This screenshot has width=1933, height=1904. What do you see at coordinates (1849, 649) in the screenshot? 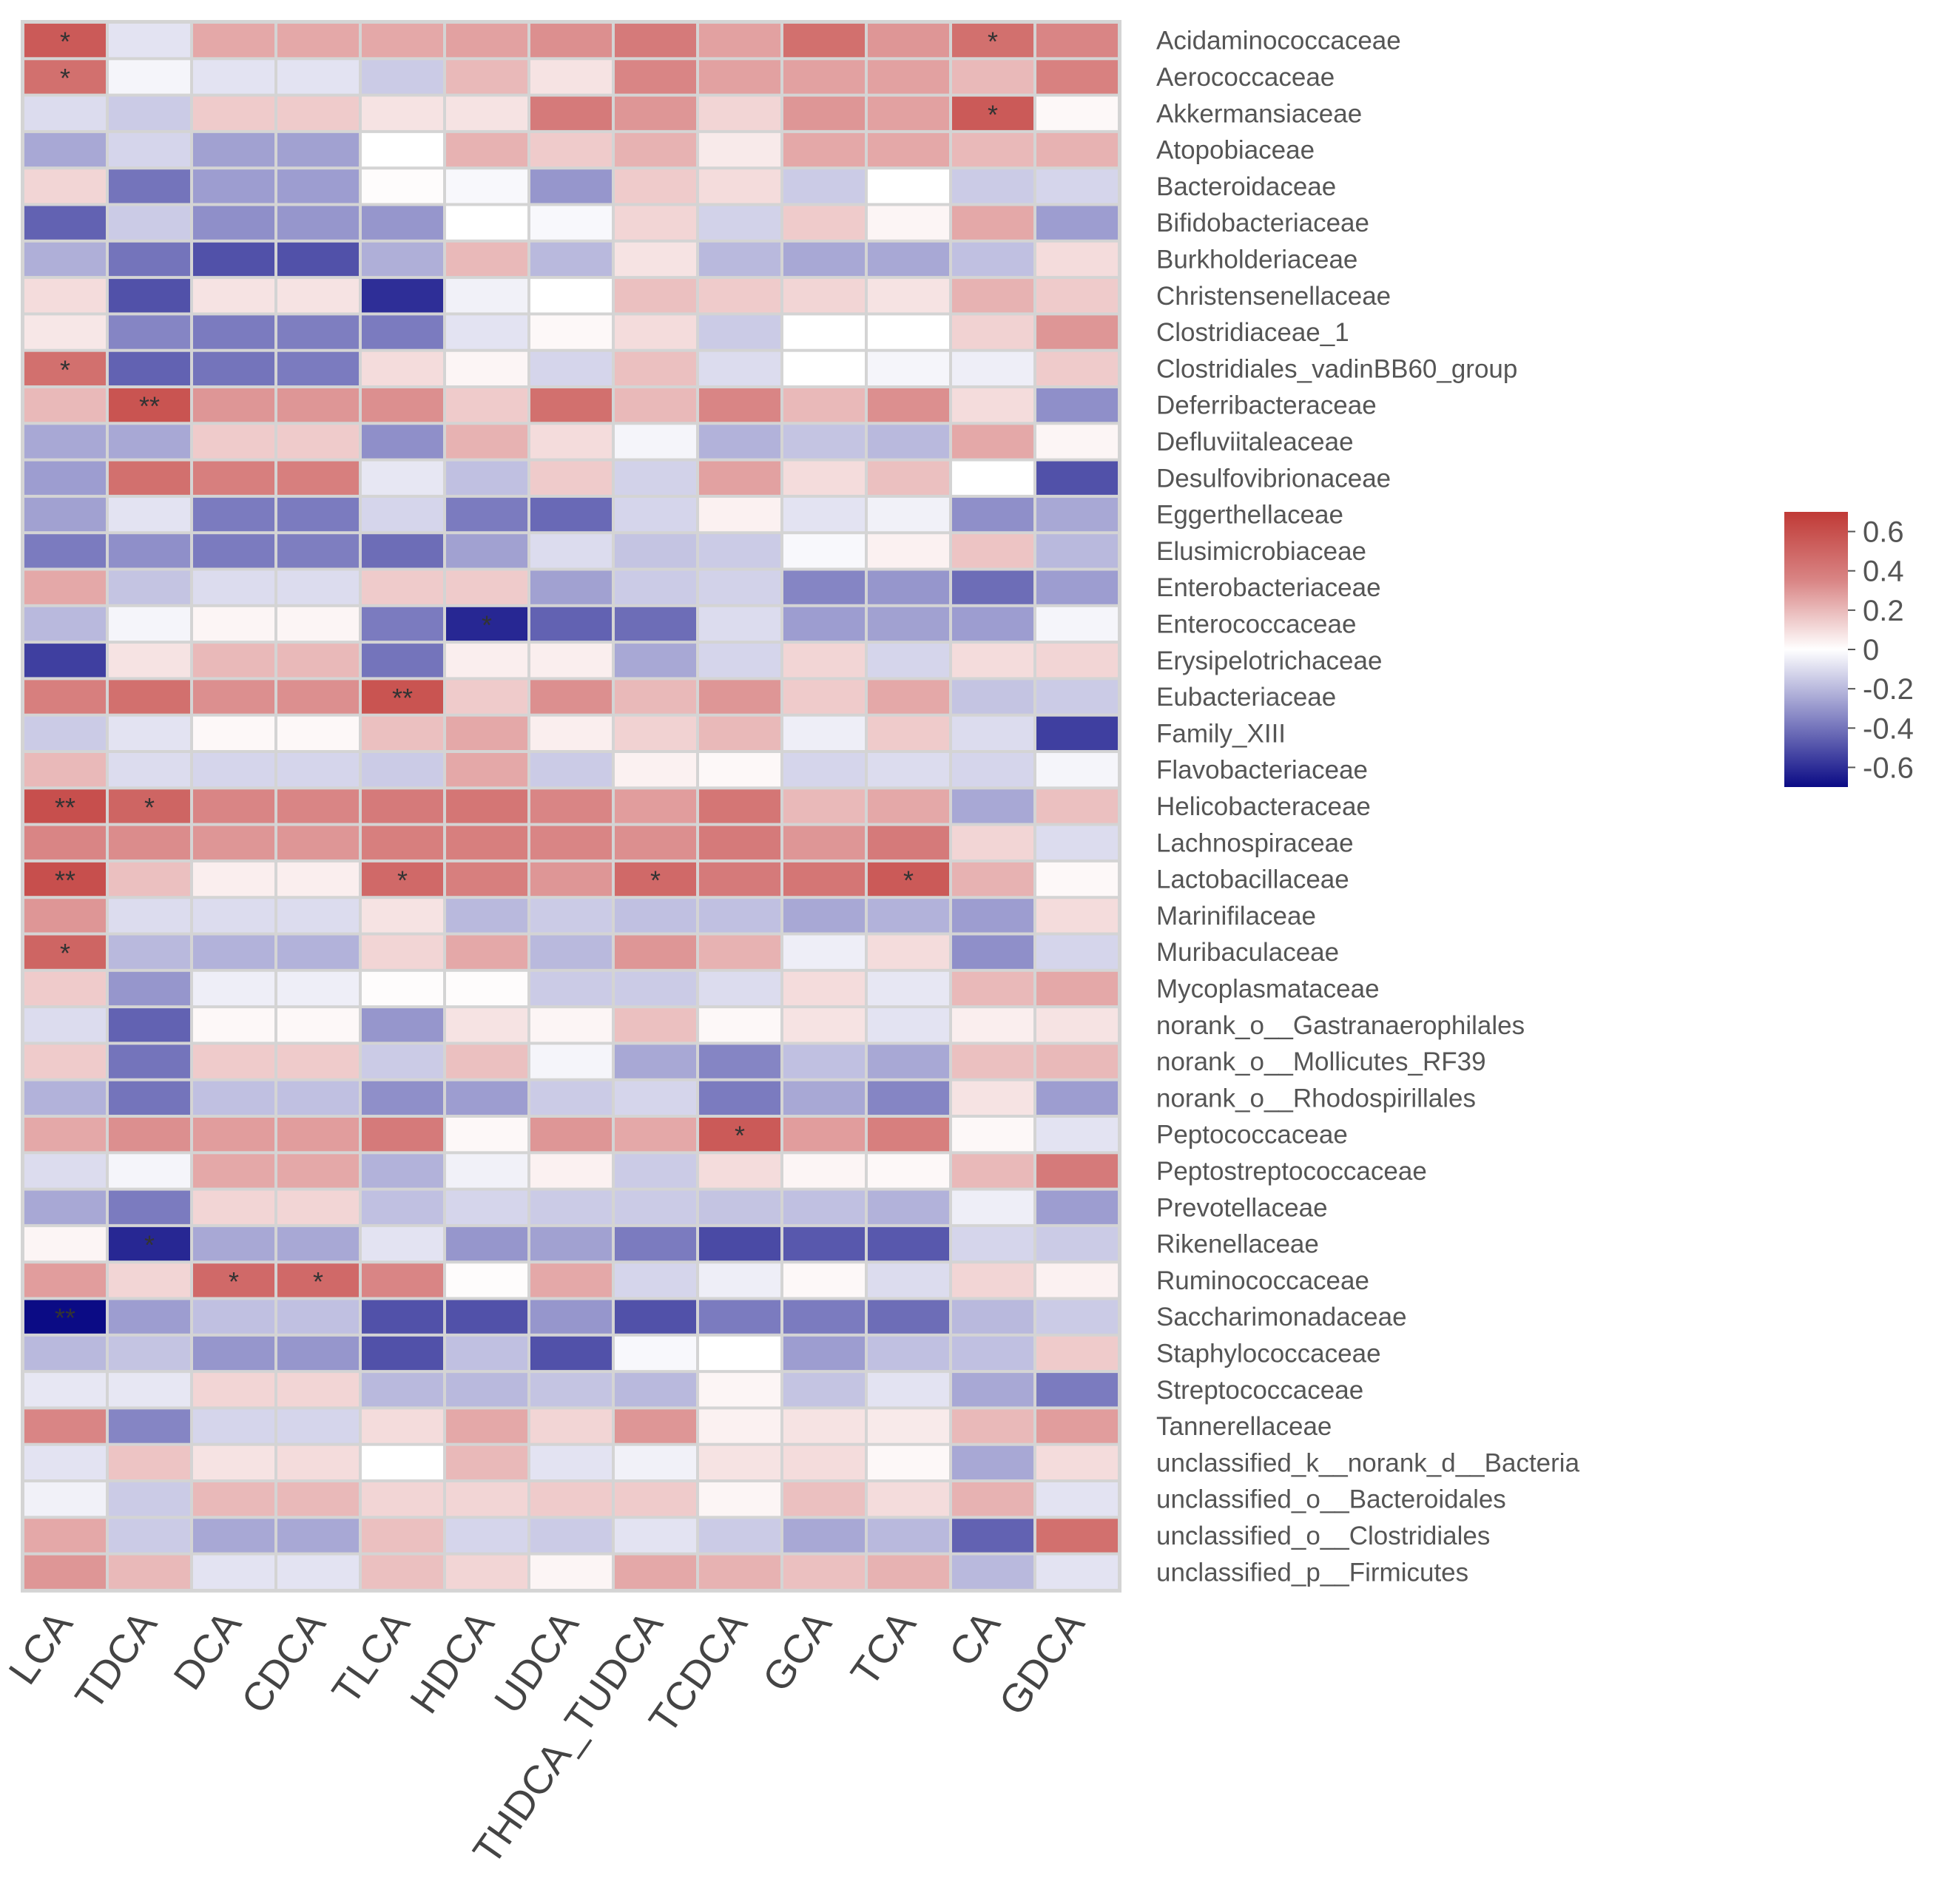
I see `colorbar: 0.6 0.4 0.2 0 -0.2 -0.4 -0.6` at bounding box center [1849, 649].